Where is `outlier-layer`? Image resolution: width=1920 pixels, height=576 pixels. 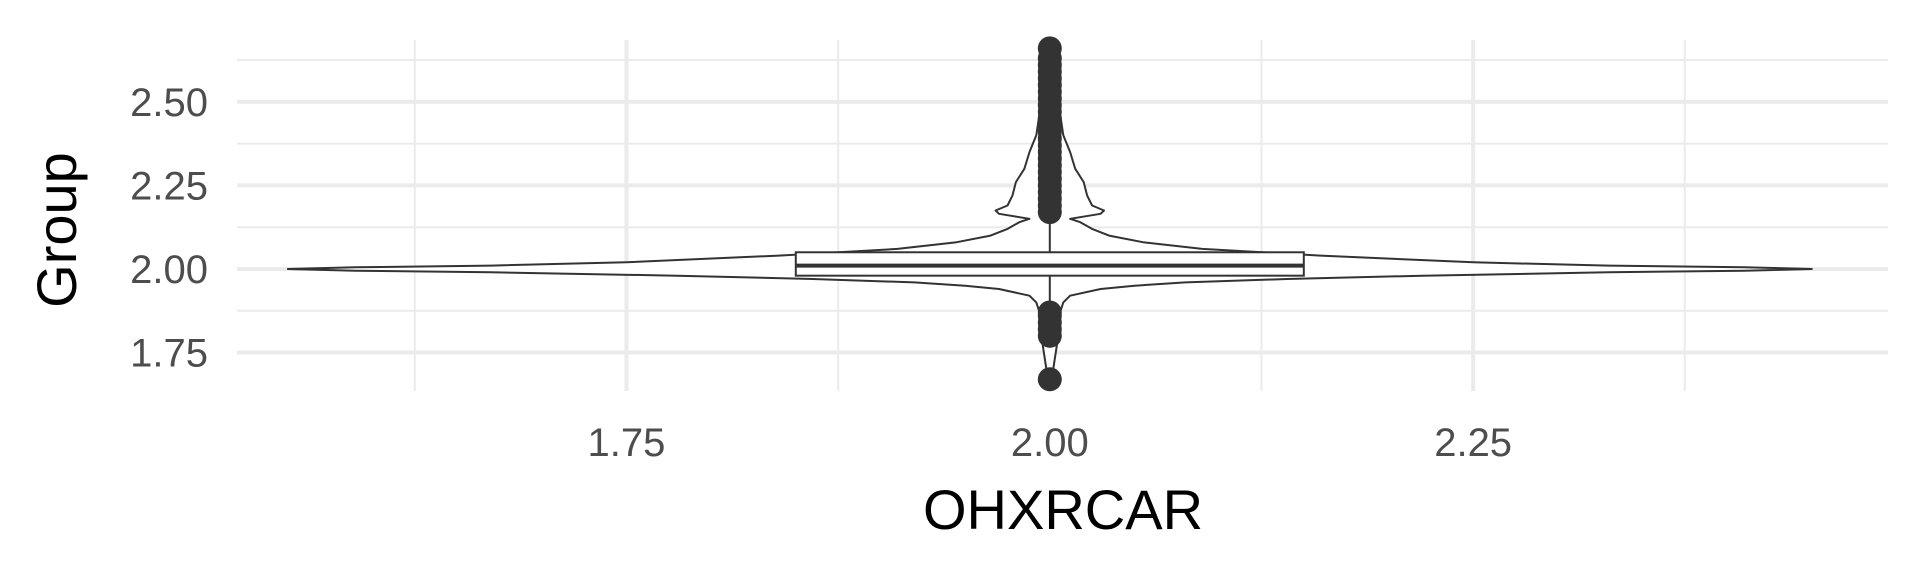
outlier-layer is located at coordinates (1049, 214).